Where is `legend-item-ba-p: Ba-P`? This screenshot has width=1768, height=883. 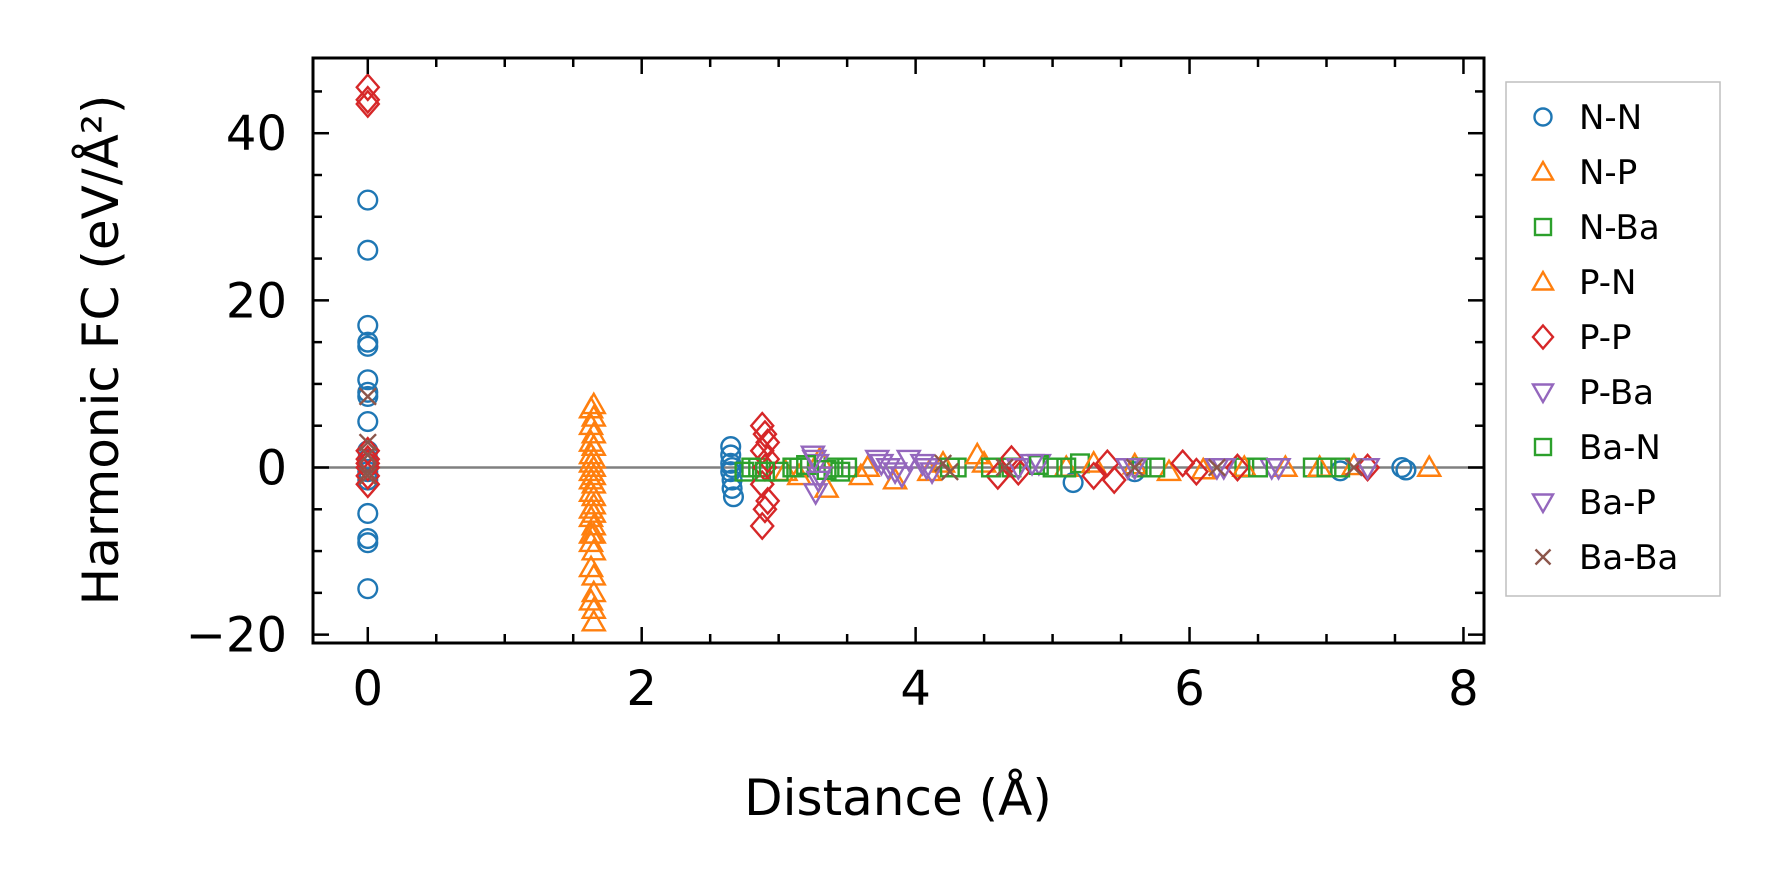 legend-item-ba-p: Ba-P is located at coordinates (1593, 503).